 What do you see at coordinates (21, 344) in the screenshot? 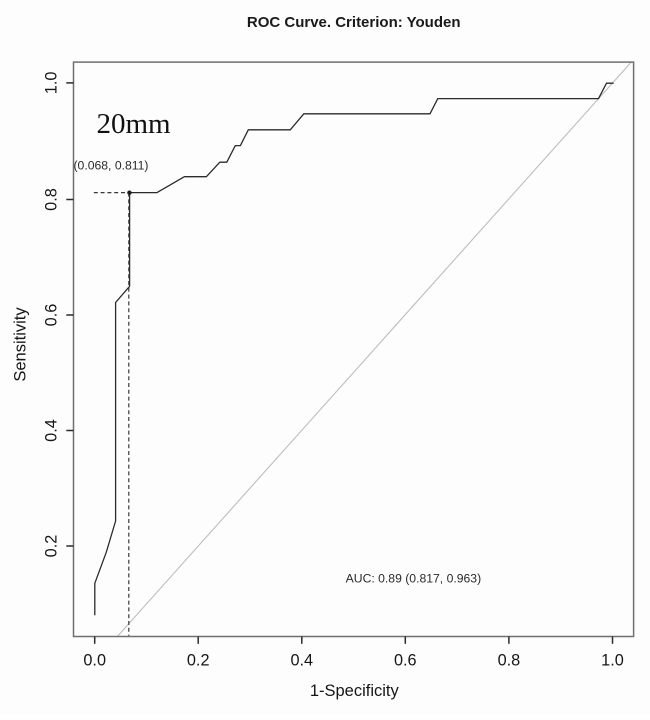
I see `svg-text: Sensitivity` at bounding box center [21, 344].